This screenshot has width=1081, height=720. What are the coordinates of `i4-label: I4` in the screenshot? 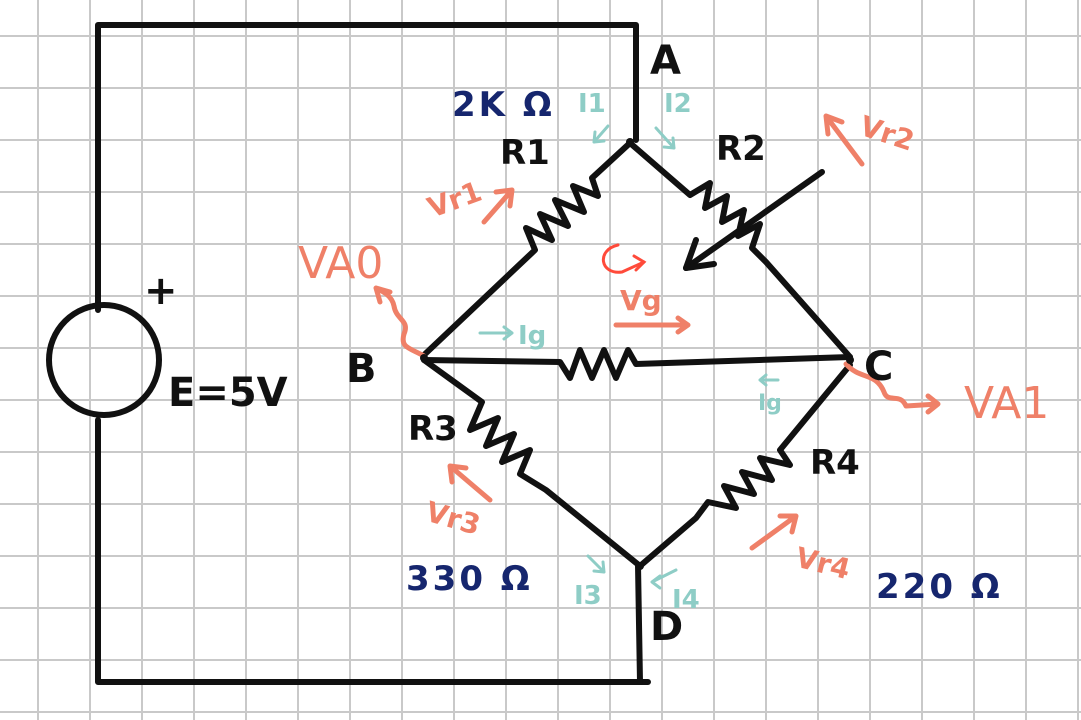 It's located at (686, 600).